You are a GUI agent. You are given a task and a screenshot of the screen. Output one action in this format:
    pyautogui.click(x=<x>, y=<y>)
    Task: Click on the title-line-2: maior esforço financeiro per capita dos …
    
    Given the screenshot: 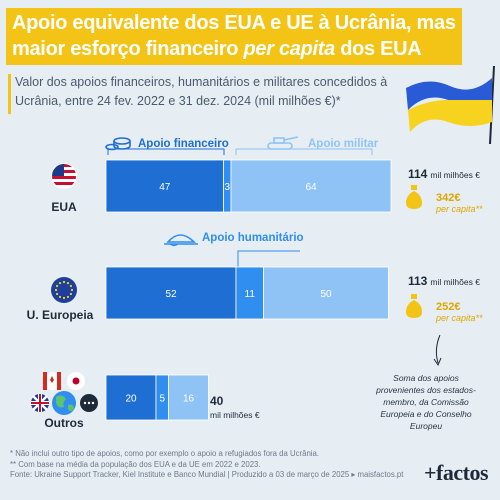 What is the action you would take?
    pyautogui.click(x=234, y=49)
    